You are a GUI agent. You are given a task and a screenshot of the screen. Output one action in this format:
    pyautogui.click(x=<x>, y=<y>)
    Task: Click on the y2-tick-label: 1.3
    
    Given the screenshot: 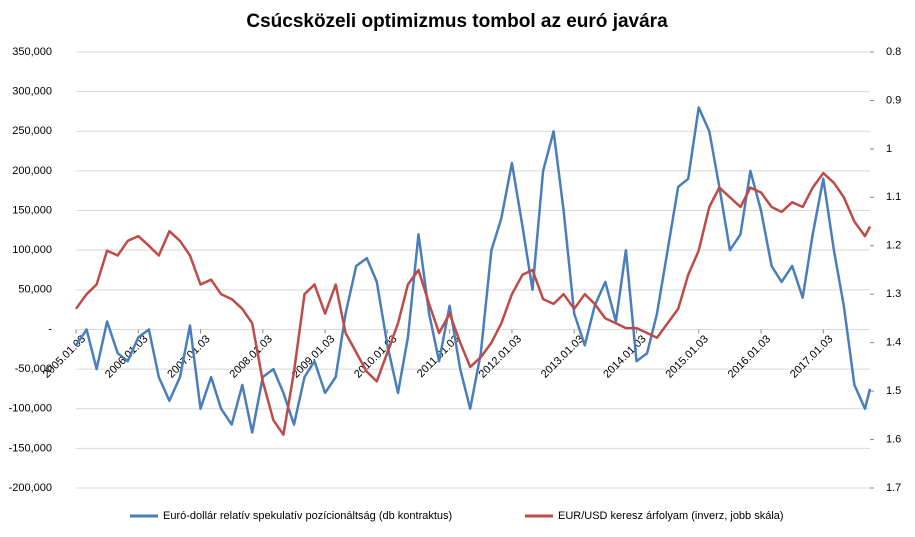 What is the action you would take?
    pyautogui.click(x=893, y=294)
    